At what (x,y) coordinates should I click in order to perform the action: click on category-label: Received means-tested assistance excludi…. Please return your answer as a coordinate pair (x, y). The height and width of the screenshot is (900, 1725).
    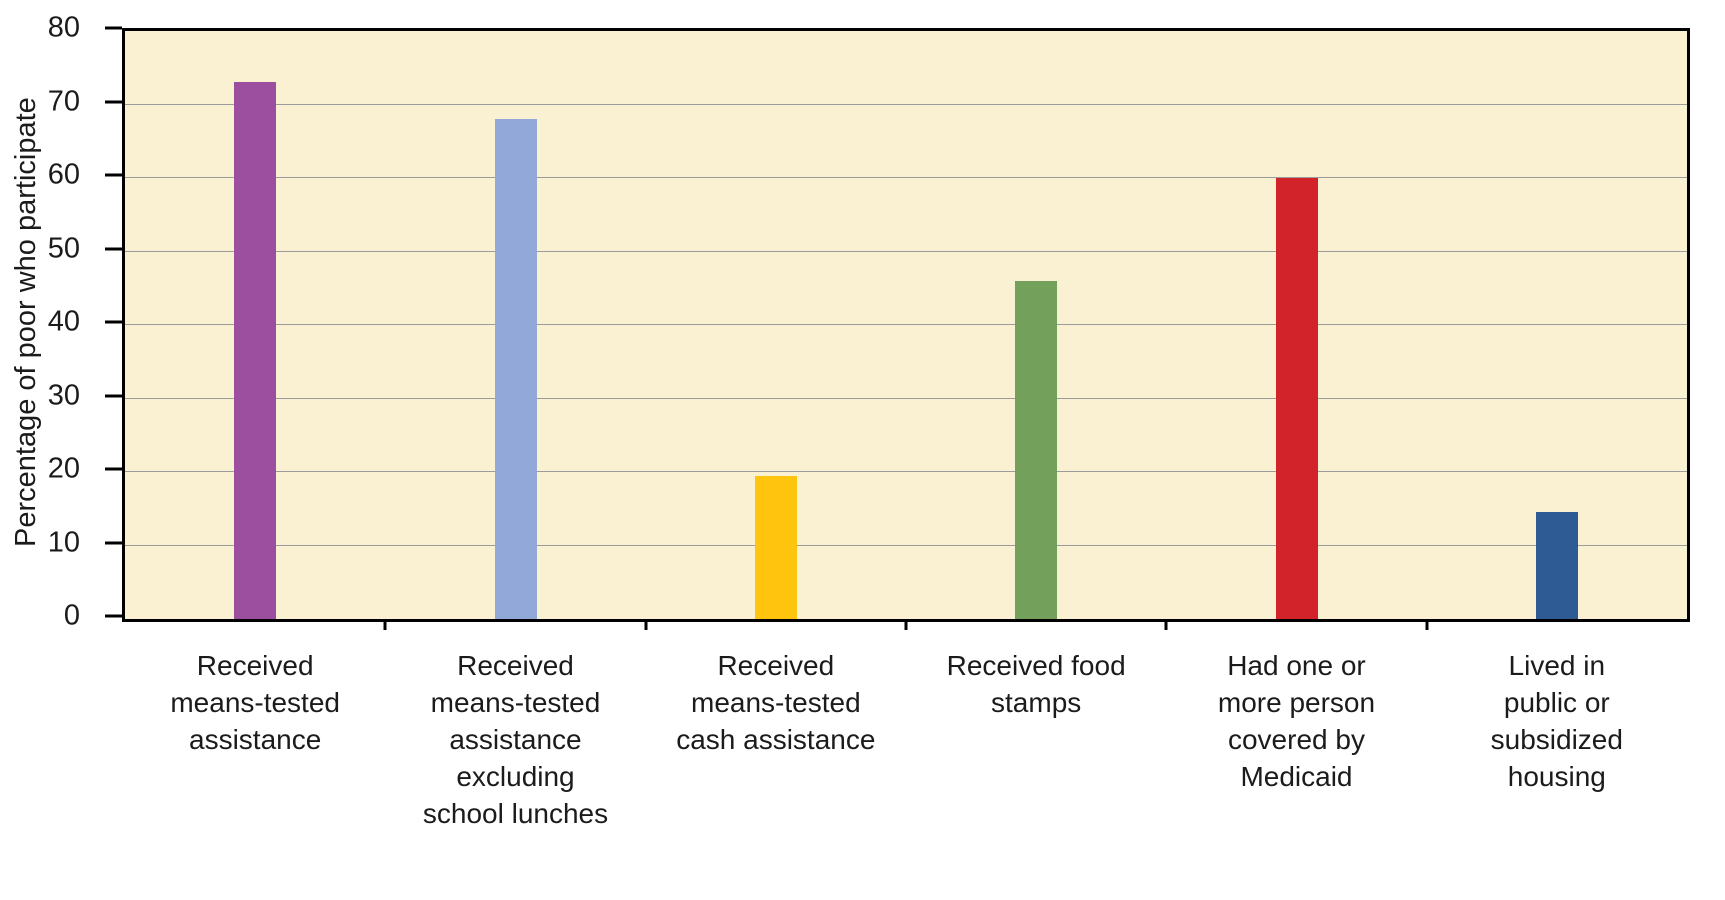
    Looking at the image, I should click on (515, 739).